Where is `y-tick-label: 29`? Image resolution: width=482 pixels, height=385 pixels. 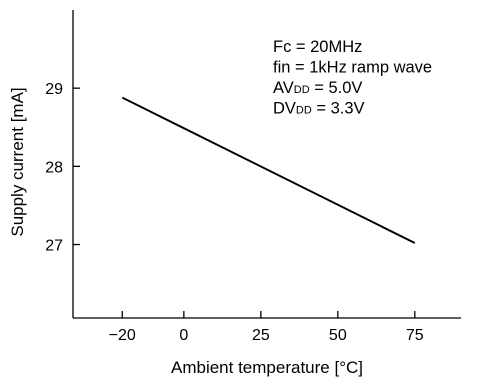
y-tick-label: 29 is located at coordinates (54, 89).